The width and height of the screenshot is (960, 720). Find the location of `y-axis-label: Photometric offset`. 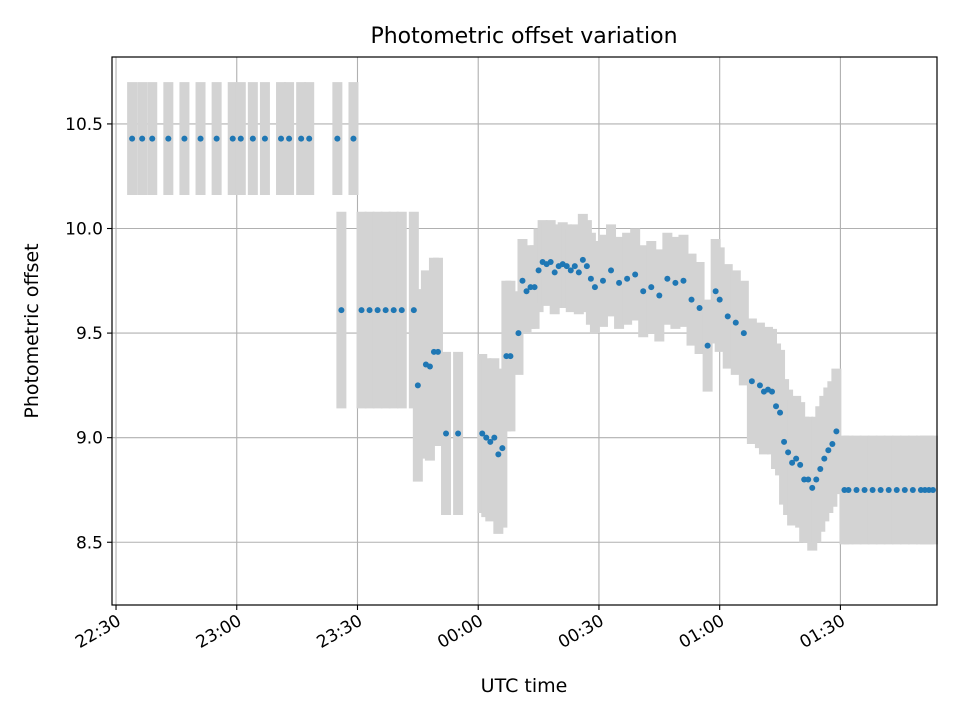

y-axis-label: Photometric offset is located at coordinates (32, 330).